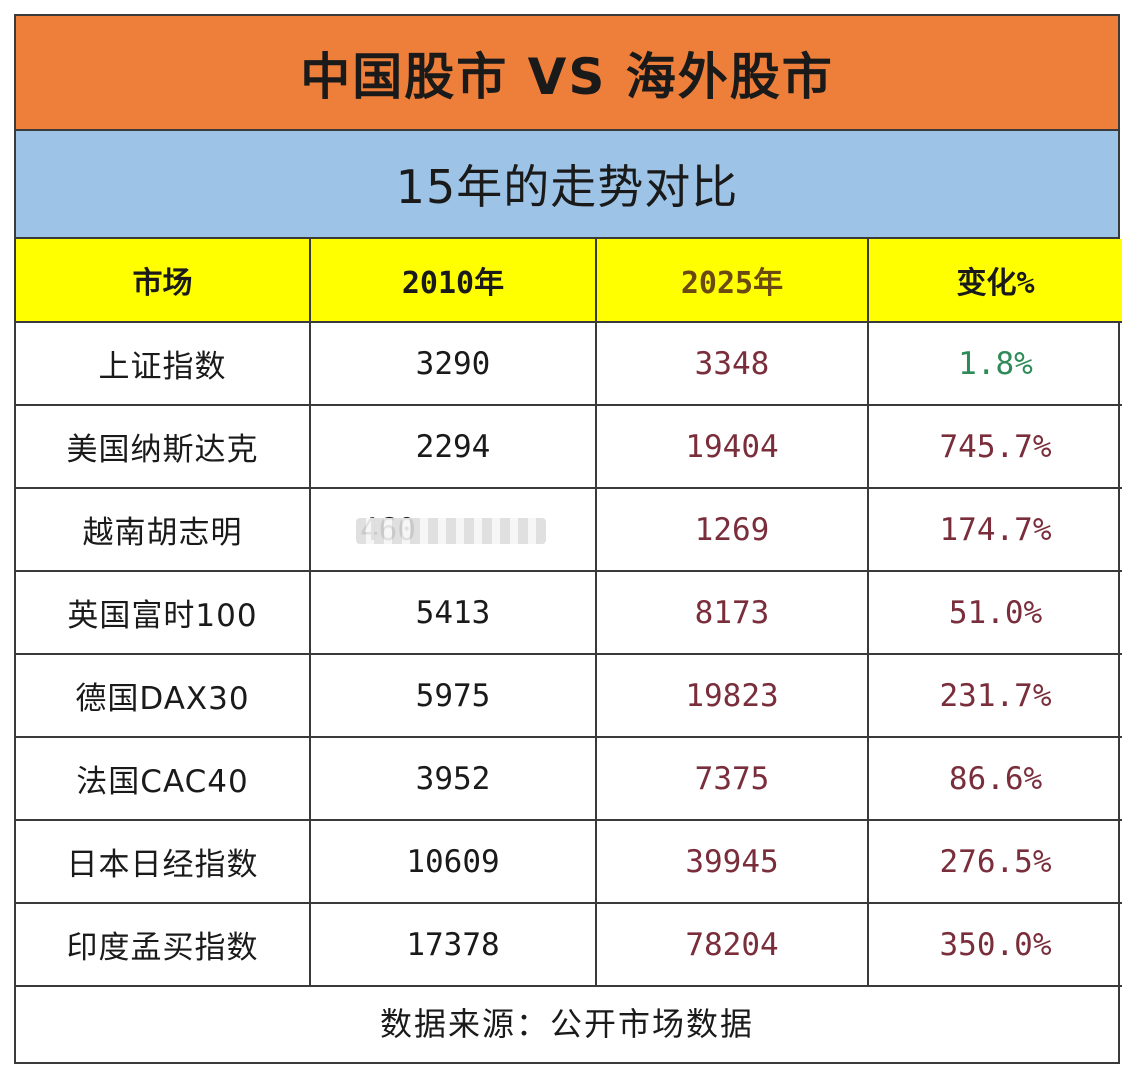 Image resolution: width=1136 pixels, height=1080 pixels. Describe the element at coordinates (453, 695) in the screenshot. I see `value-2010: 5975` at that location.